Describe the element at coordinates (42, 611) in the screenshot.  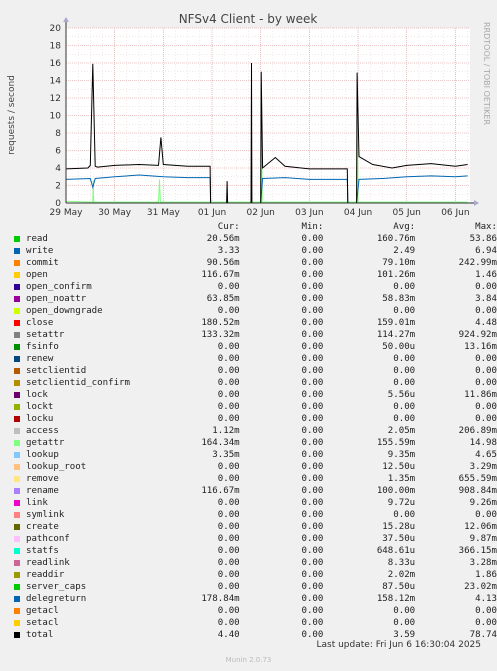
I see `legend-name: getacl` at that location.